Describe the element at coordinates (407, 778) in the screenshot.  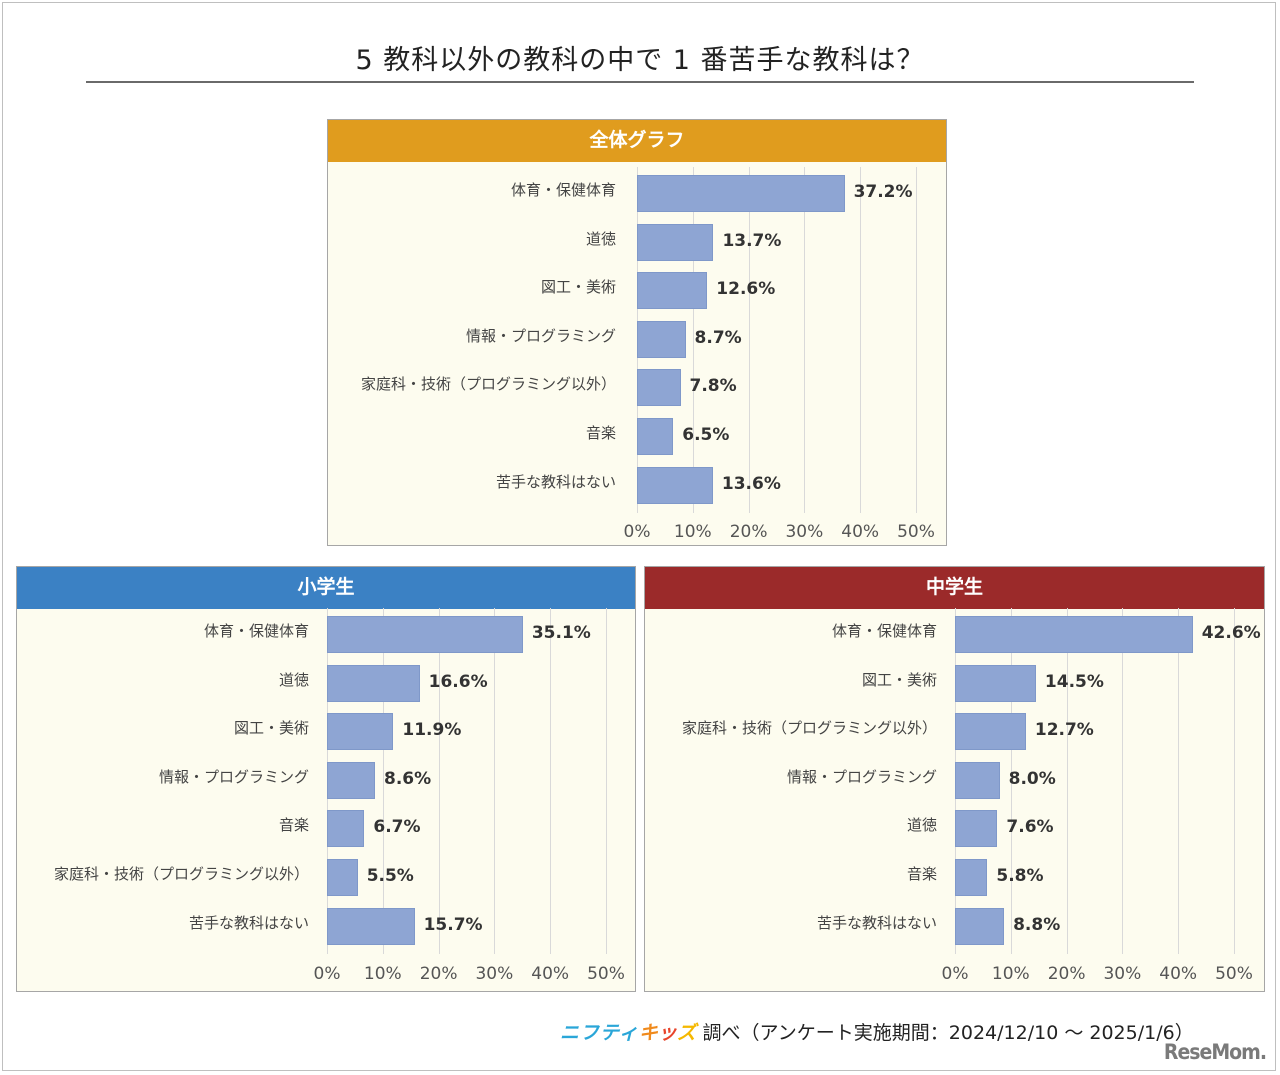
I see `bar-value-label: 8.6%` at that location.